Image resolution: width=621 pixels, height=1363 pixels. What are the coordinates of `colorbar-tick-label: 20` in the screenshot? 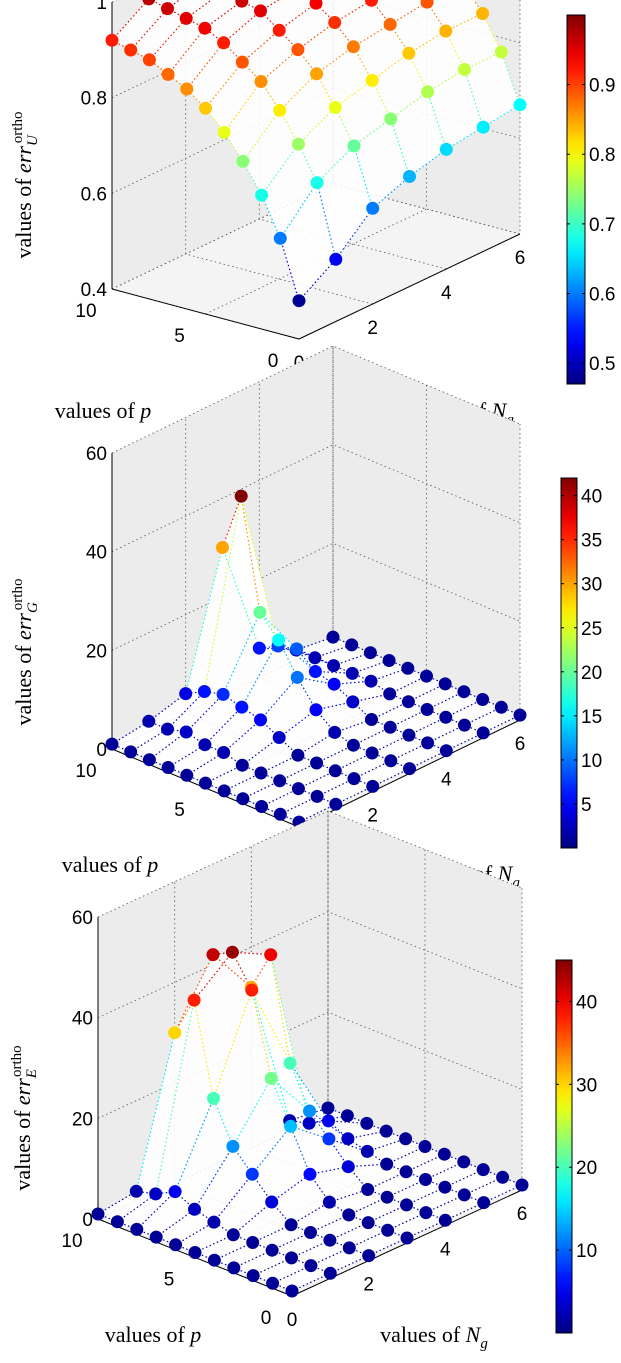 It's located at (586, 1168).